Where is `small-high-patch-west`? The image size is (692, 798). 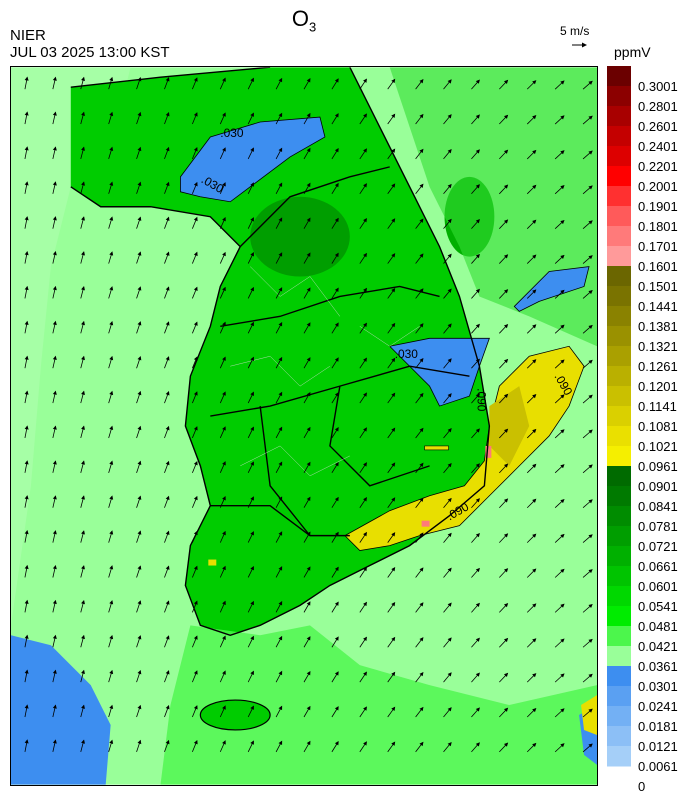
small-high-patch-west is located at coordinates (212, 562).